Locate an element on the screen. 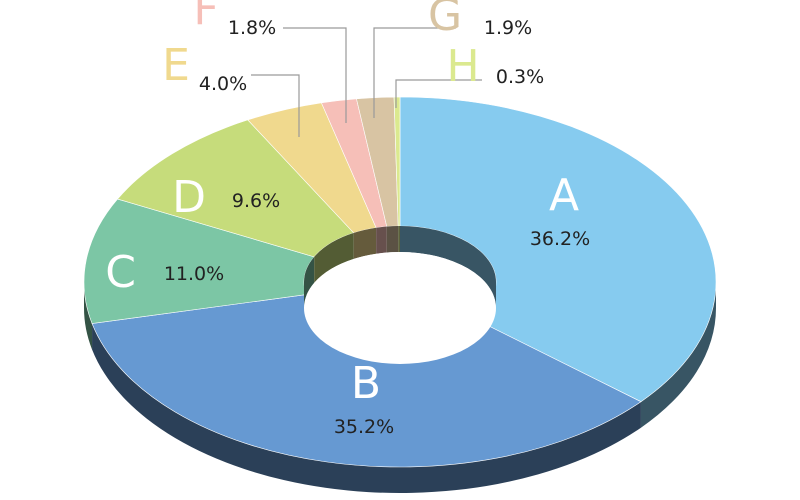 The width and height of the screenshot is (800, 500). slice-percent-b: 35.2% is located at coordinates (364, 427).